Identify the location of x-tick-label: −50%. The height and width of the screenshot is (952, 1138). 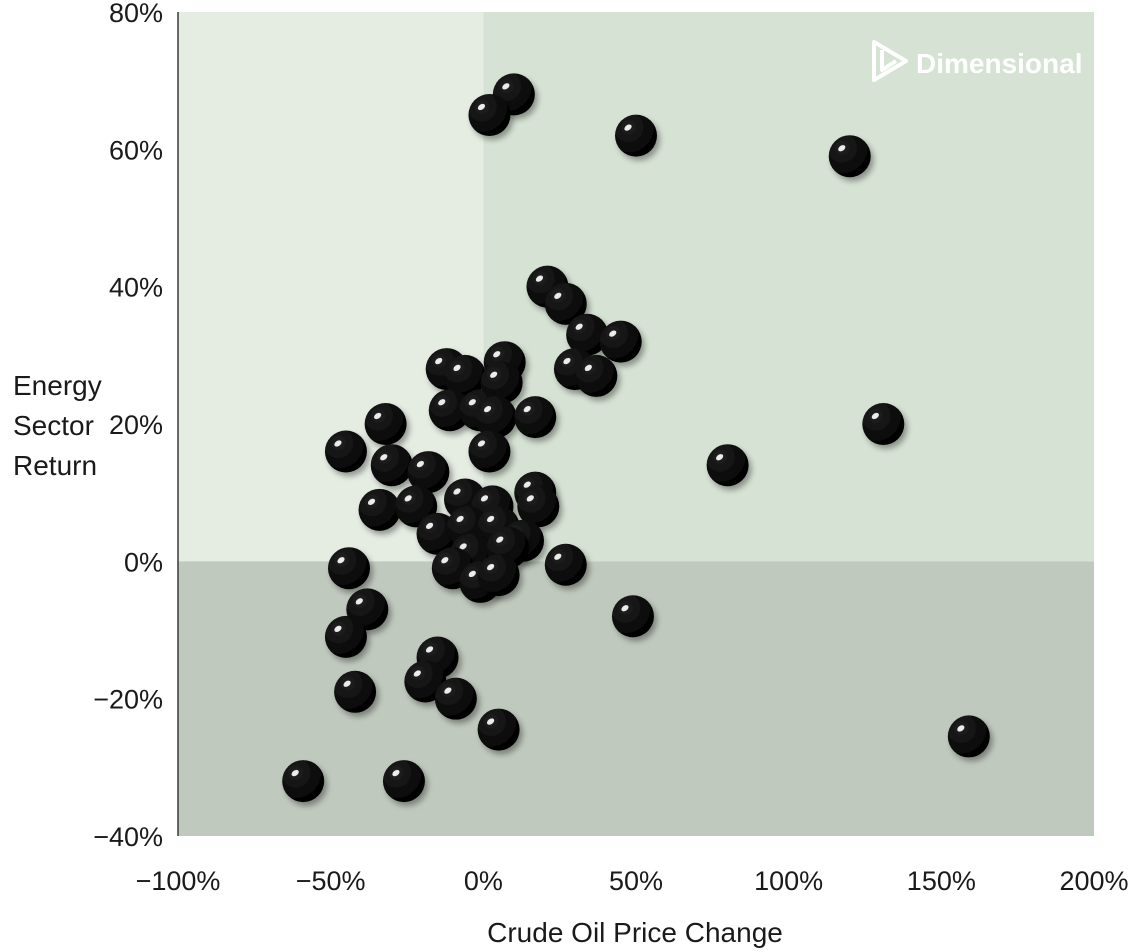
(331, 881).